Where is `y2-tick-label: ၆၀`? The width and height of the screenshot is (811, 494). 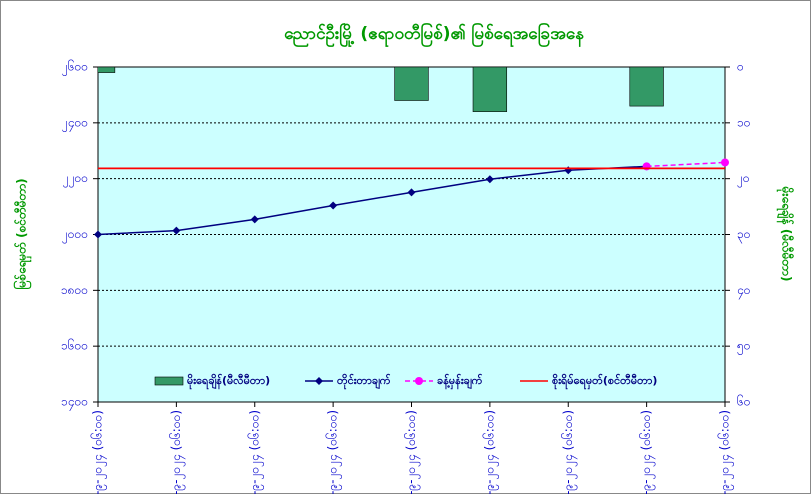
y2-tick-label: ၆၀ is located at coordinates (744, 401).